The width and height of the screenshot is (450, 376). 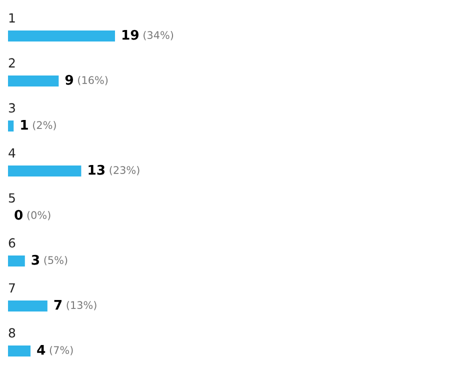 I want to click on y-tick-label: 8, so click(x=12, y=333).